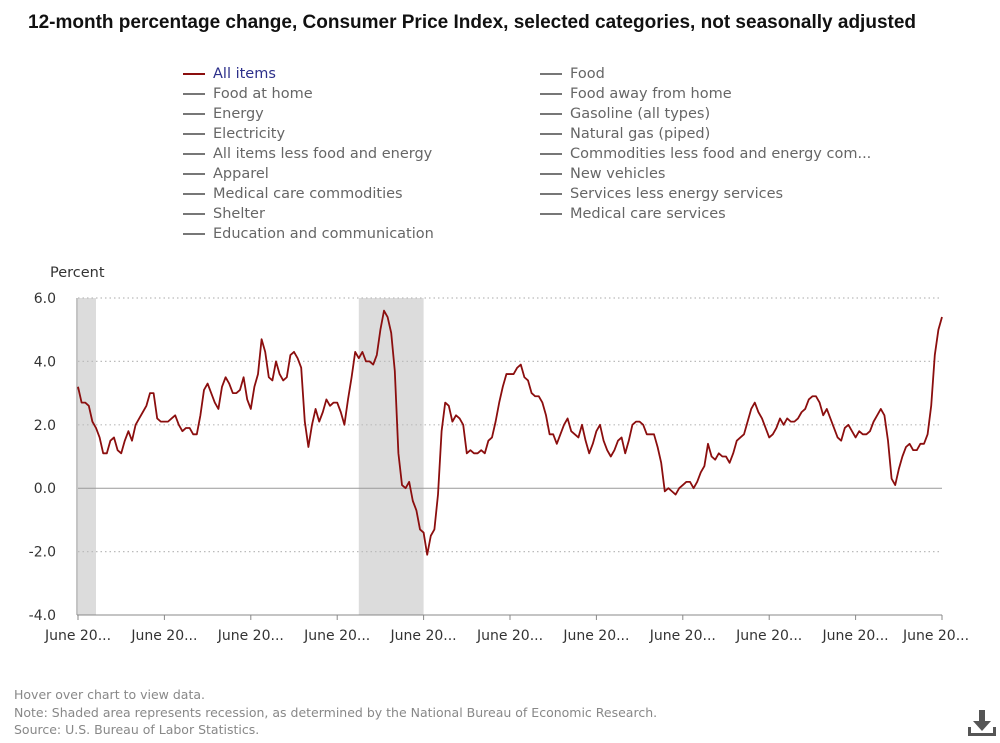 This screenshot has height=743, width=1000. What do you see at coordinates (621, 437) in the screenshot?
I see `data-point: 2014-01: 1.6` at bounding box center [621, 437].